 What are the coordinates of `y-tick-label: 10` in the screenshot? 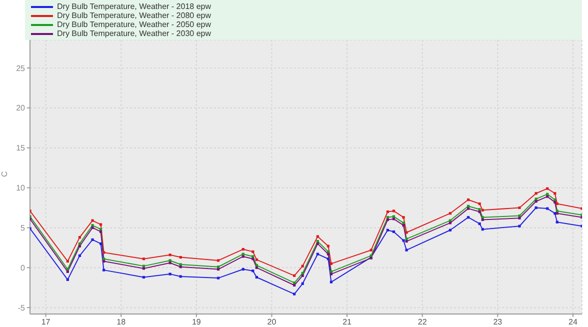 It's located at (21, 188).